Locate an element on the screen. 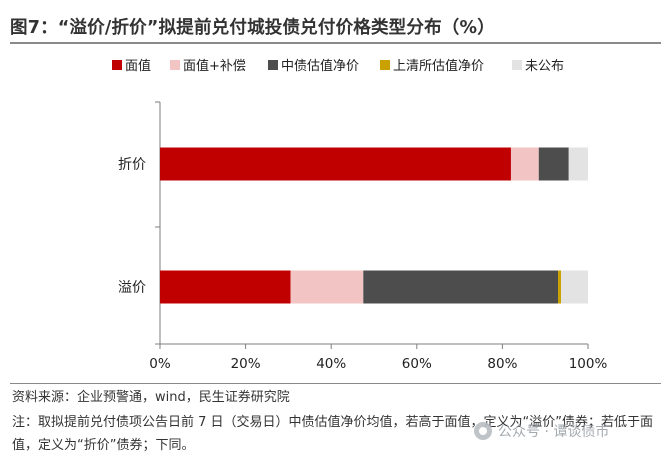 This screenshot has width=671, height=459. title-divider is located at coordinates (335, 43).